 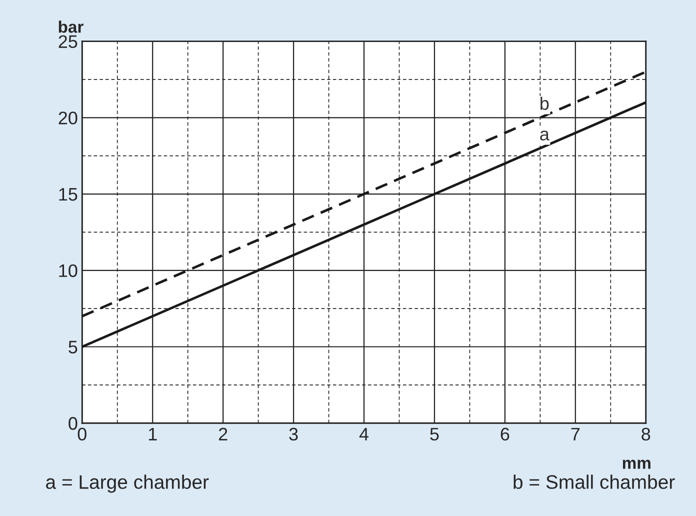 I want to click on y-tick-label: 5, so click(x=73, y=347).